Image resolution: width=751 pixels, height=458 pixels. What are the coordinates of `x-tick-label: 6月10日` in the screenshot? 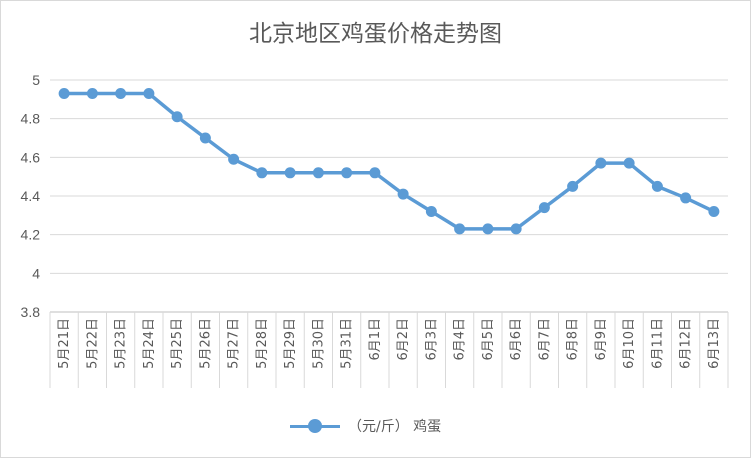 It's located at (629, 343).